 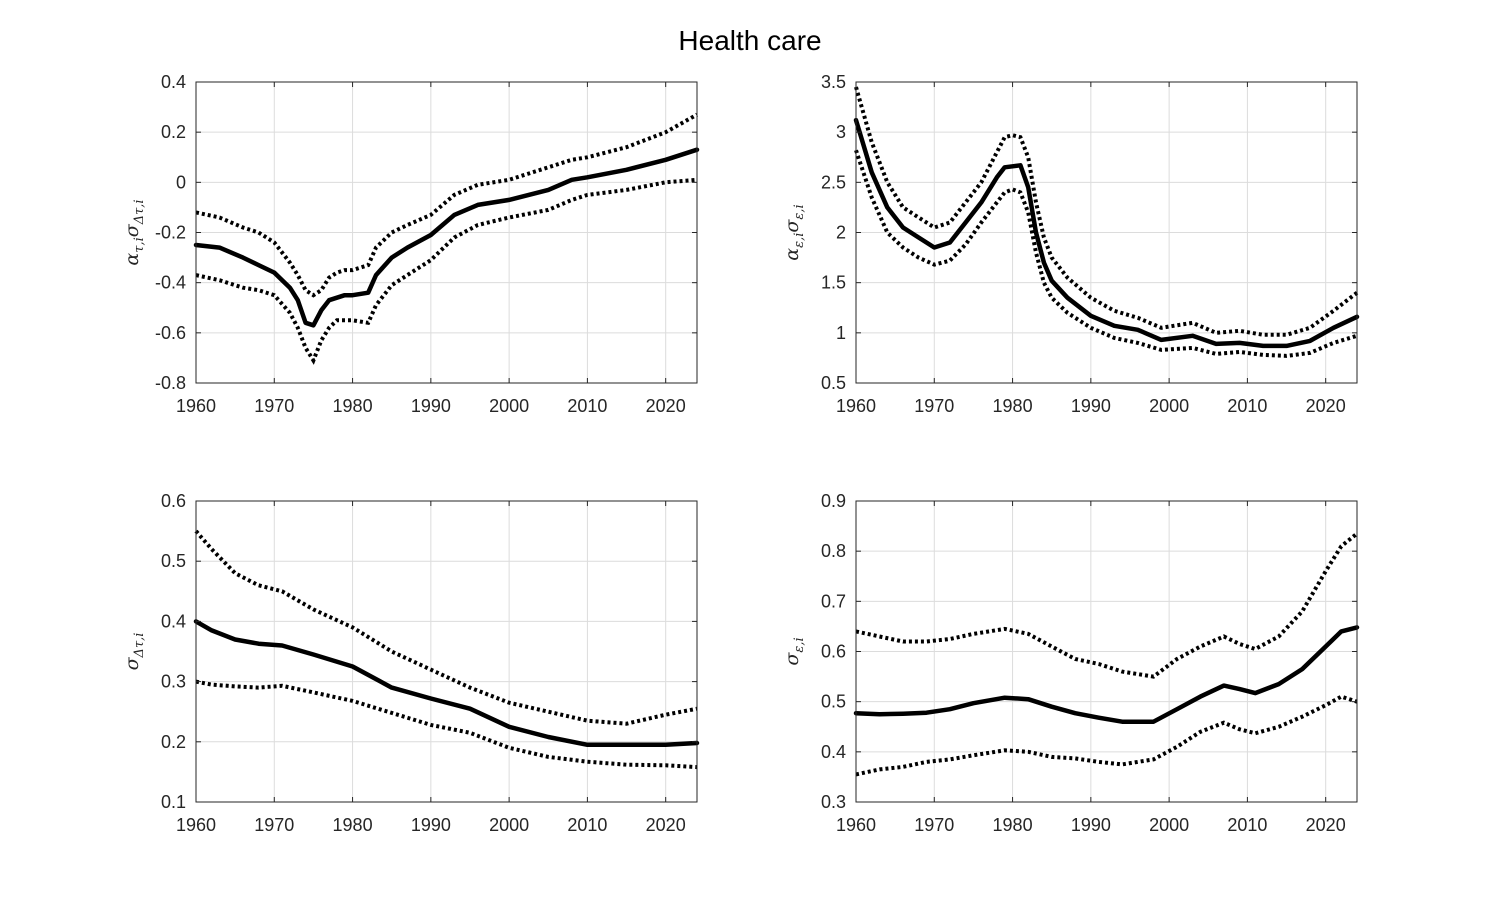 I want to click on axes-frame, so click(x=446, y=651).